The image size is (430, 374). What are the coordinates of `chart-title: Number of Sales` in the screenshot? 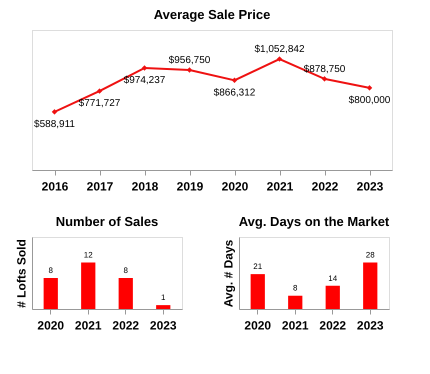 It's located at (107, 221).